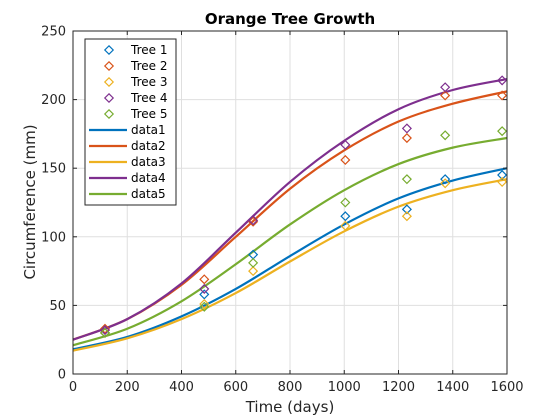 The image size is (560, 420). Describe the element at coordinates (344, 387) in the screenshot. I see `x-tick-label: 1000` at that location.